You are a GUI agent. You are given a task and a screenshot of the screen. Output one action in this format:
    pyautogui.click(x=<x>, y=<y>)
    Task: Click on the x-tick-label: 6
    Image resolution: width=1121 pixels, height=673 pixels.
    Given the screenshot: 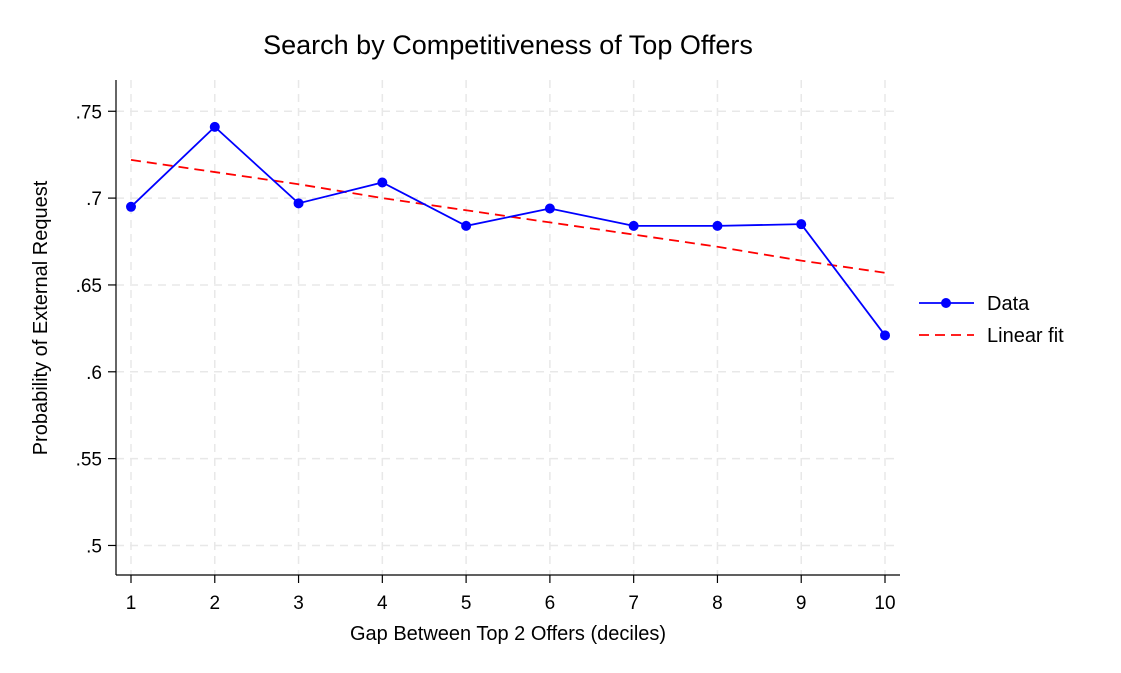 What is the action you would take?
    pyautogui.click(x=550, y=603)
    